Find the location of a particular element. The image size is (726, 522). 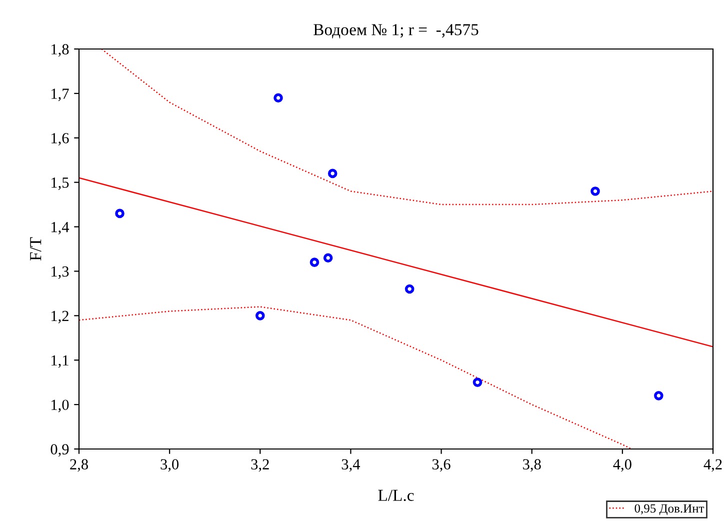

y-tick-label: 1,0 is located at coordinates (60, 406).